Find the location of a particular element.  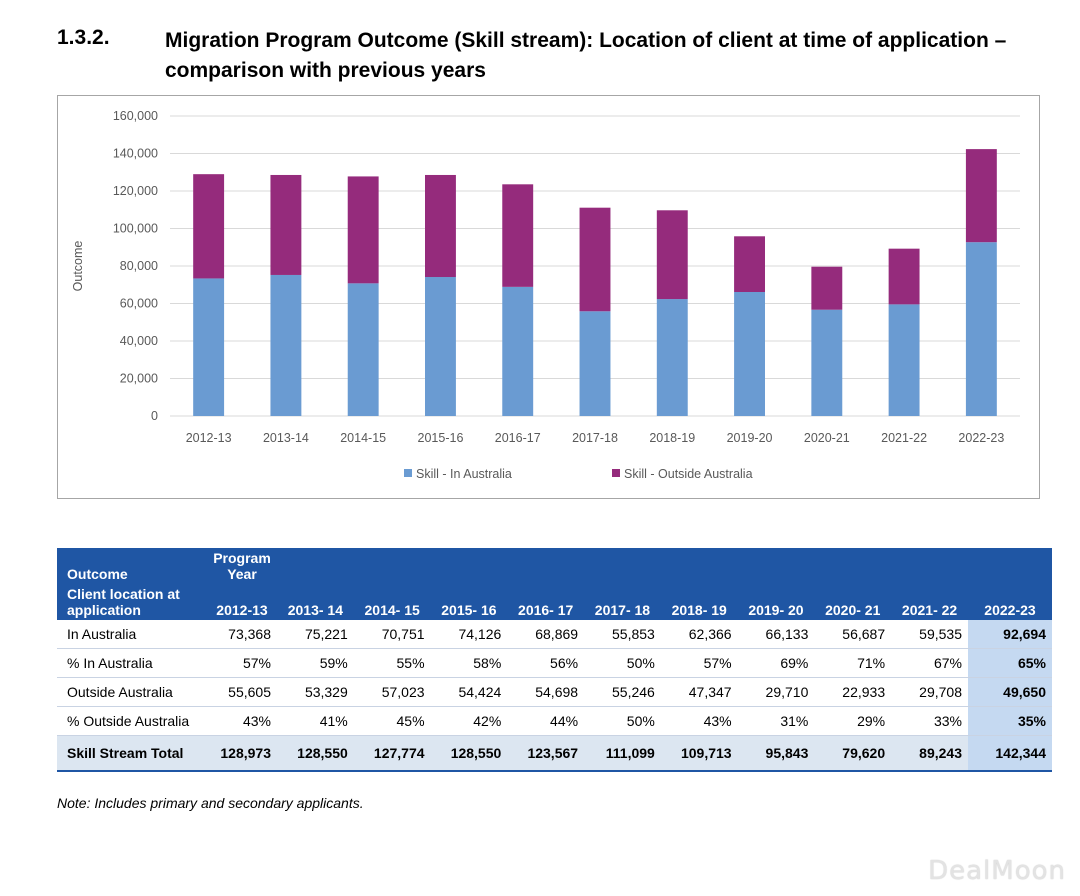

table-cell: 33% is located at coordinates (929, 721).